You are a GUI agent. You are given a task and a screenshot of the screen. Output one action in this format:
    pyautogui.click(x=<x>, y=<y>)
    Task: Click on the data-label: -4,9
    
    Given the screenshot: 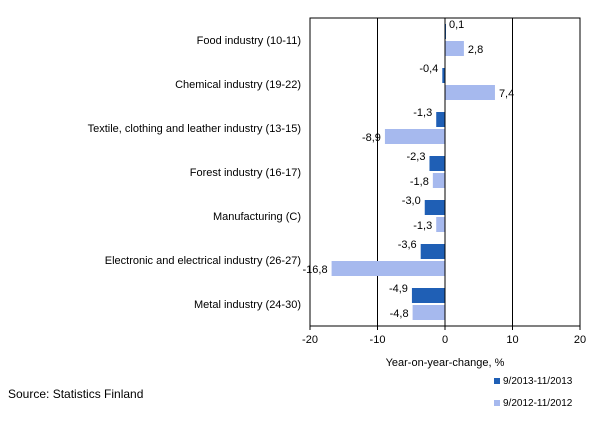 What is the action you would take?
    pyautogui.click(x=398, y=289)
    